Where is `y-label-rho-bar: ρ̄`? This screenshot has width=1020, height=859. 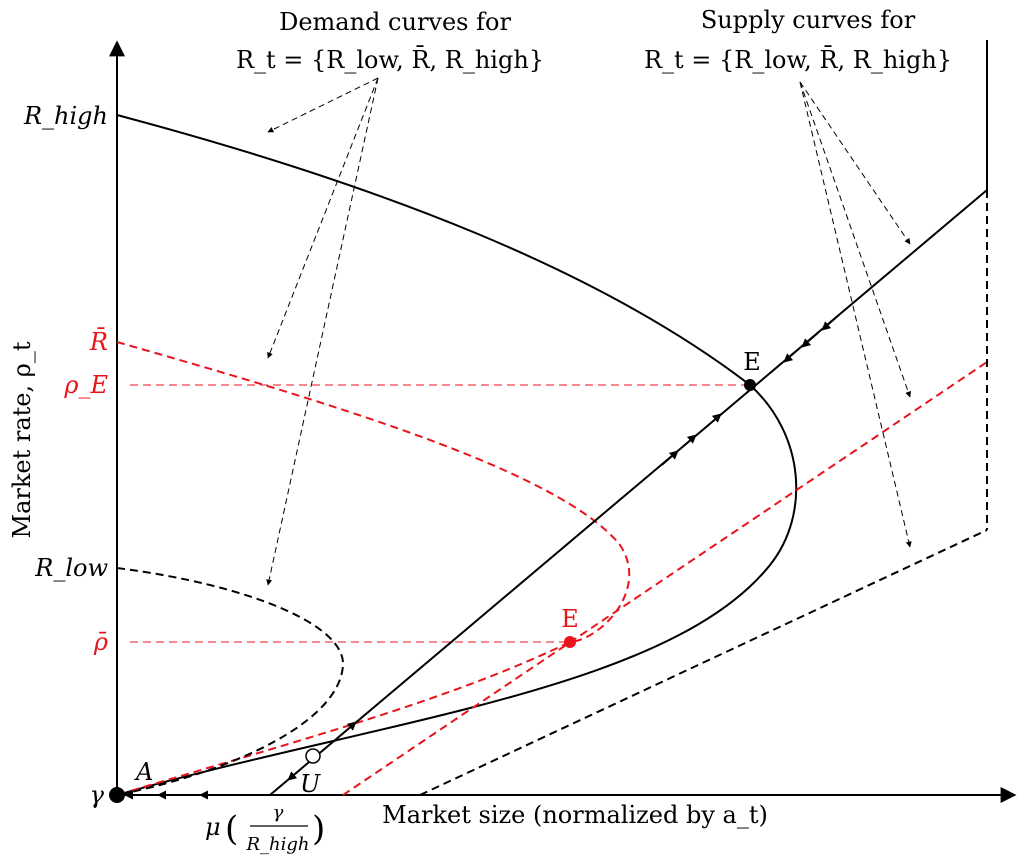 y-label-rho-bar: ρ̄ is located at coordinates (100, 642).